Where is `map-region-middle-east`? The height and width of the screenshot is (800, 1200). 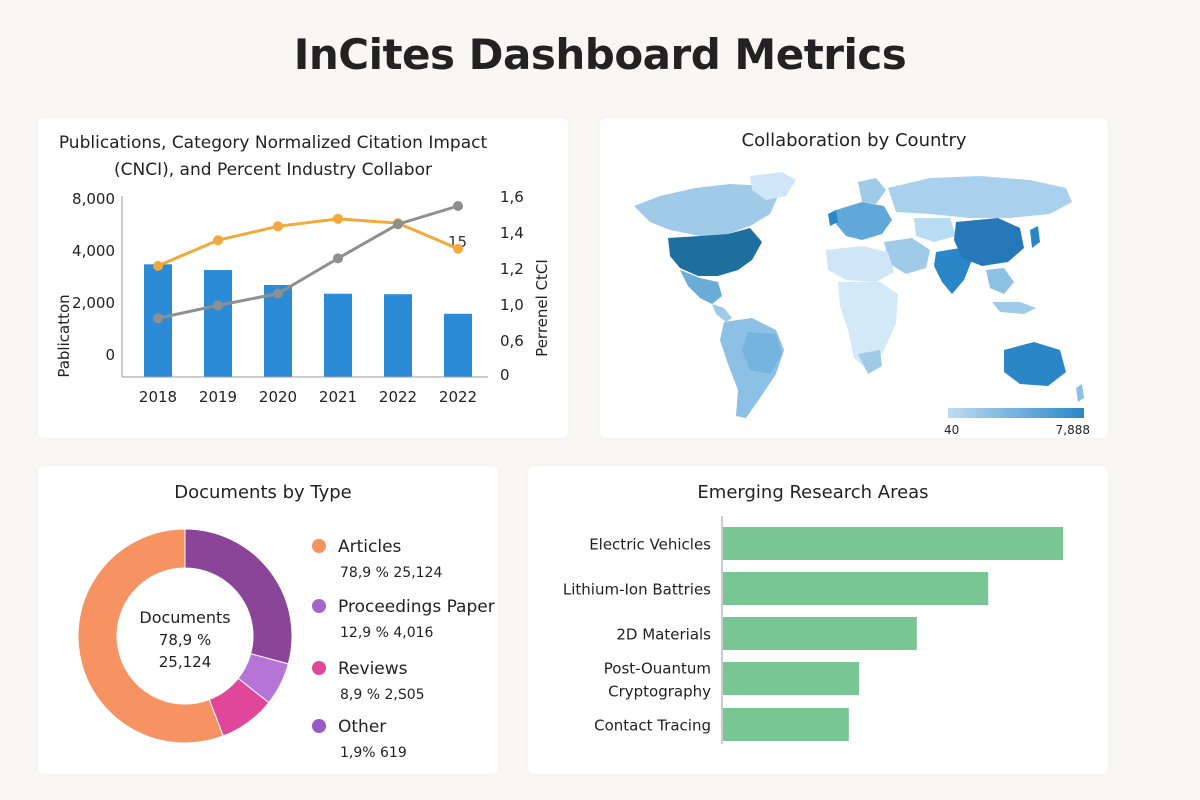 map-region-middle-east is located at coordinates (907, 256).